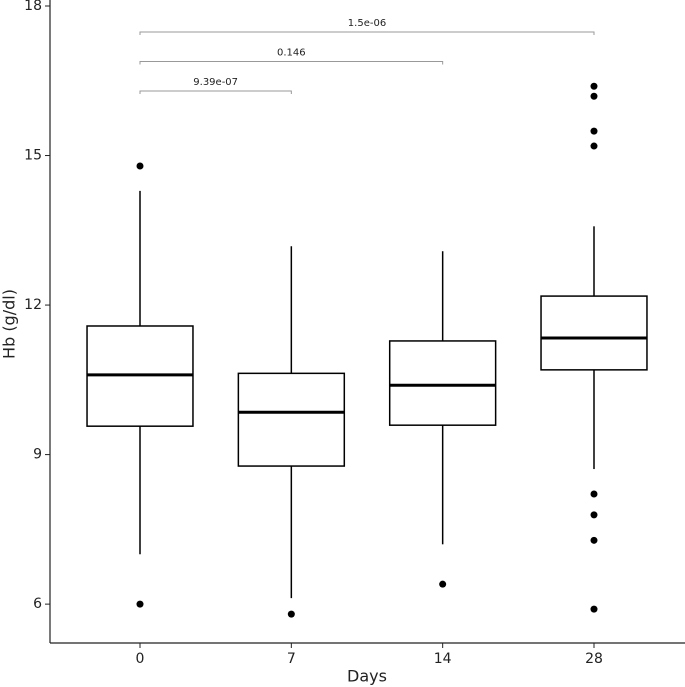 Image resolution: width=685 pixels, height=687 pixels. Describe the element at coordinates (594, 659) in the screenshot. I see `x-tick-label: 28` at that location.